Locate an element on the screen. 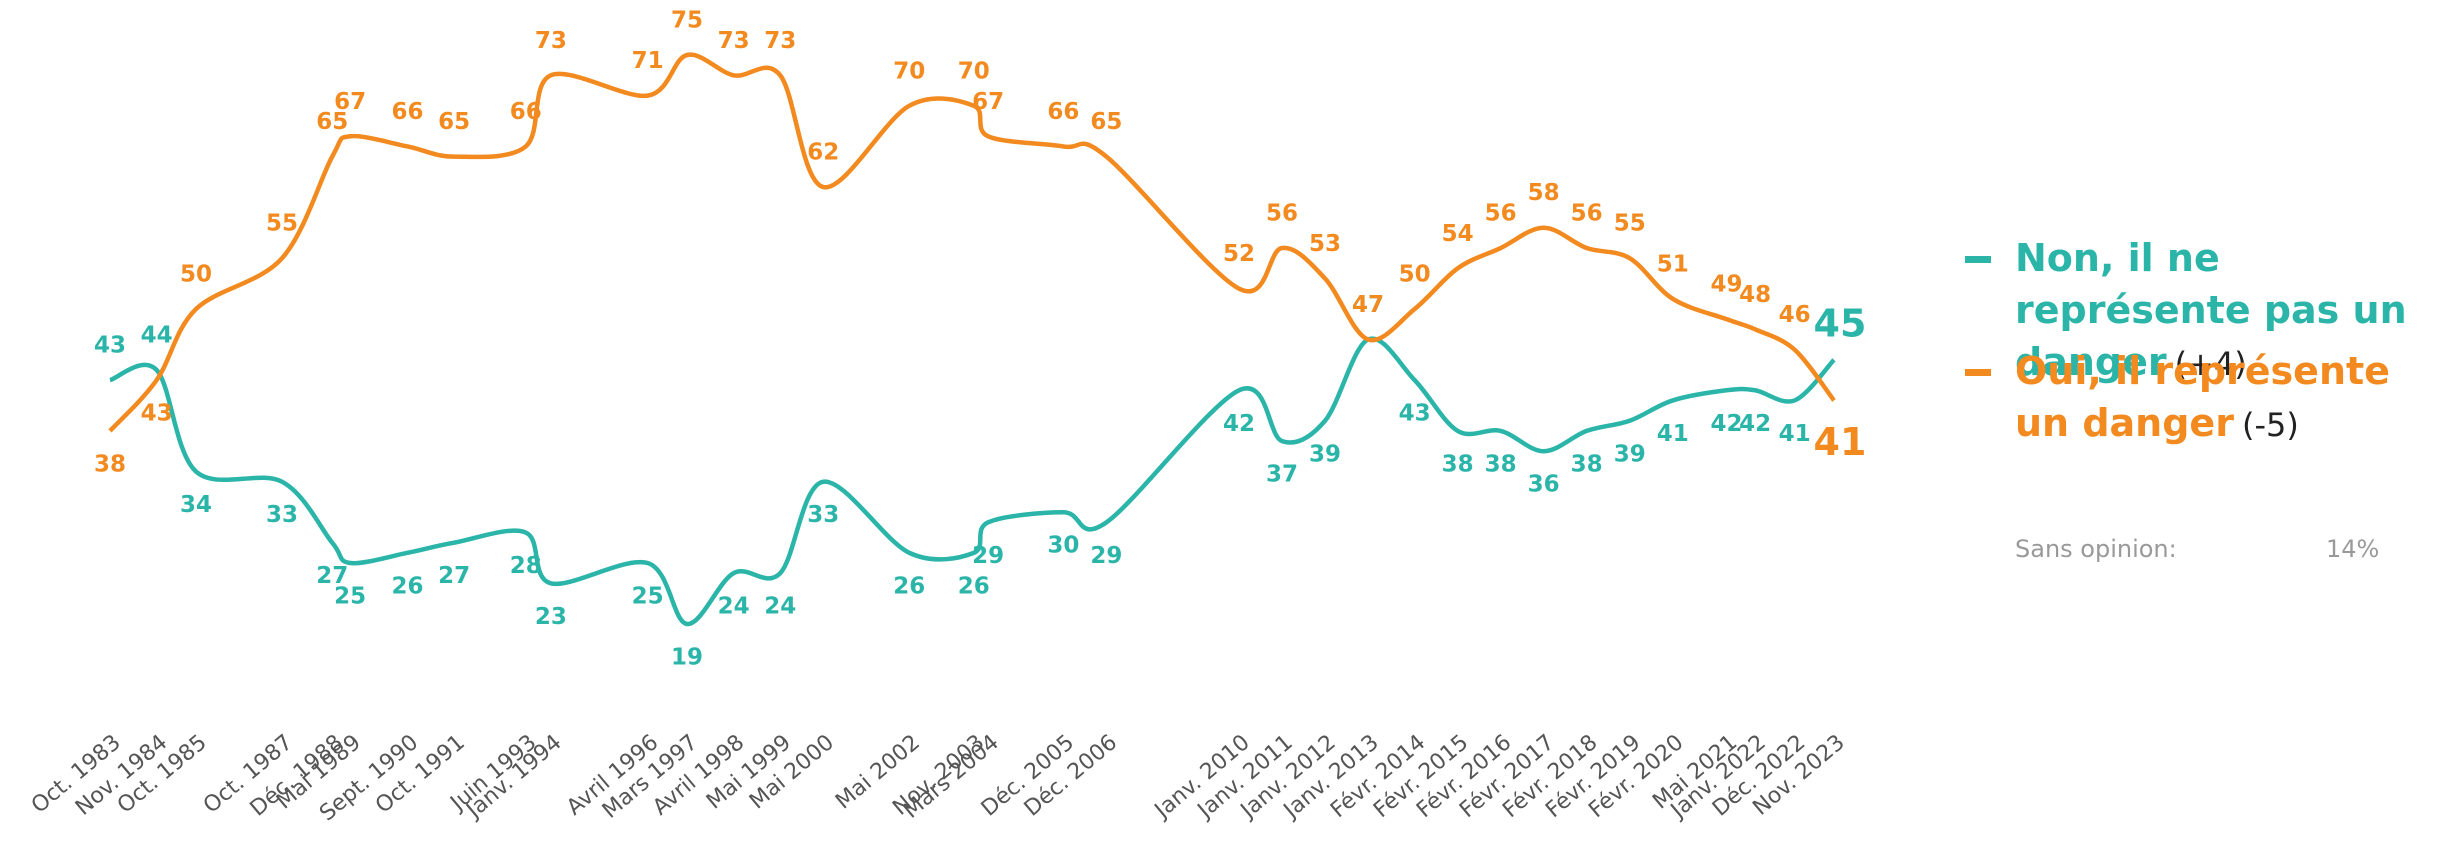 This screenshot has height=849, width=2458. data-label: 53 is located at coordinates (1325, 244).